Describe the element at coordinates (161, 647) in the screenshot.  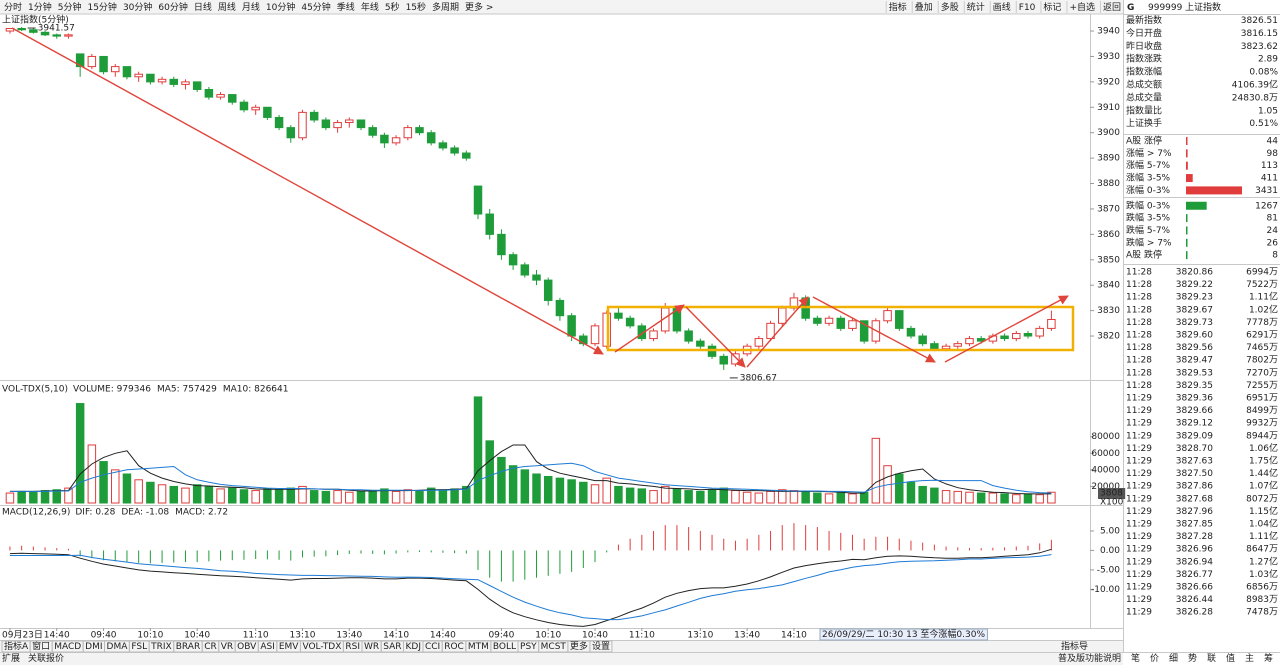
I see `indicator-tab: TRIX` at that location.